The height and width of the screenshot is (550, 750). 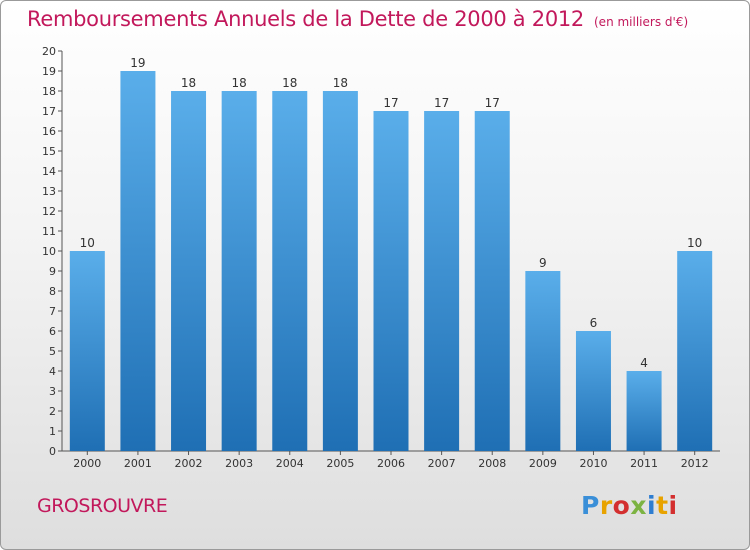 What do you see at coordinates (621, 505) in the screenshot?
I see `logo-letter: o` at bounding box center [621, 505].